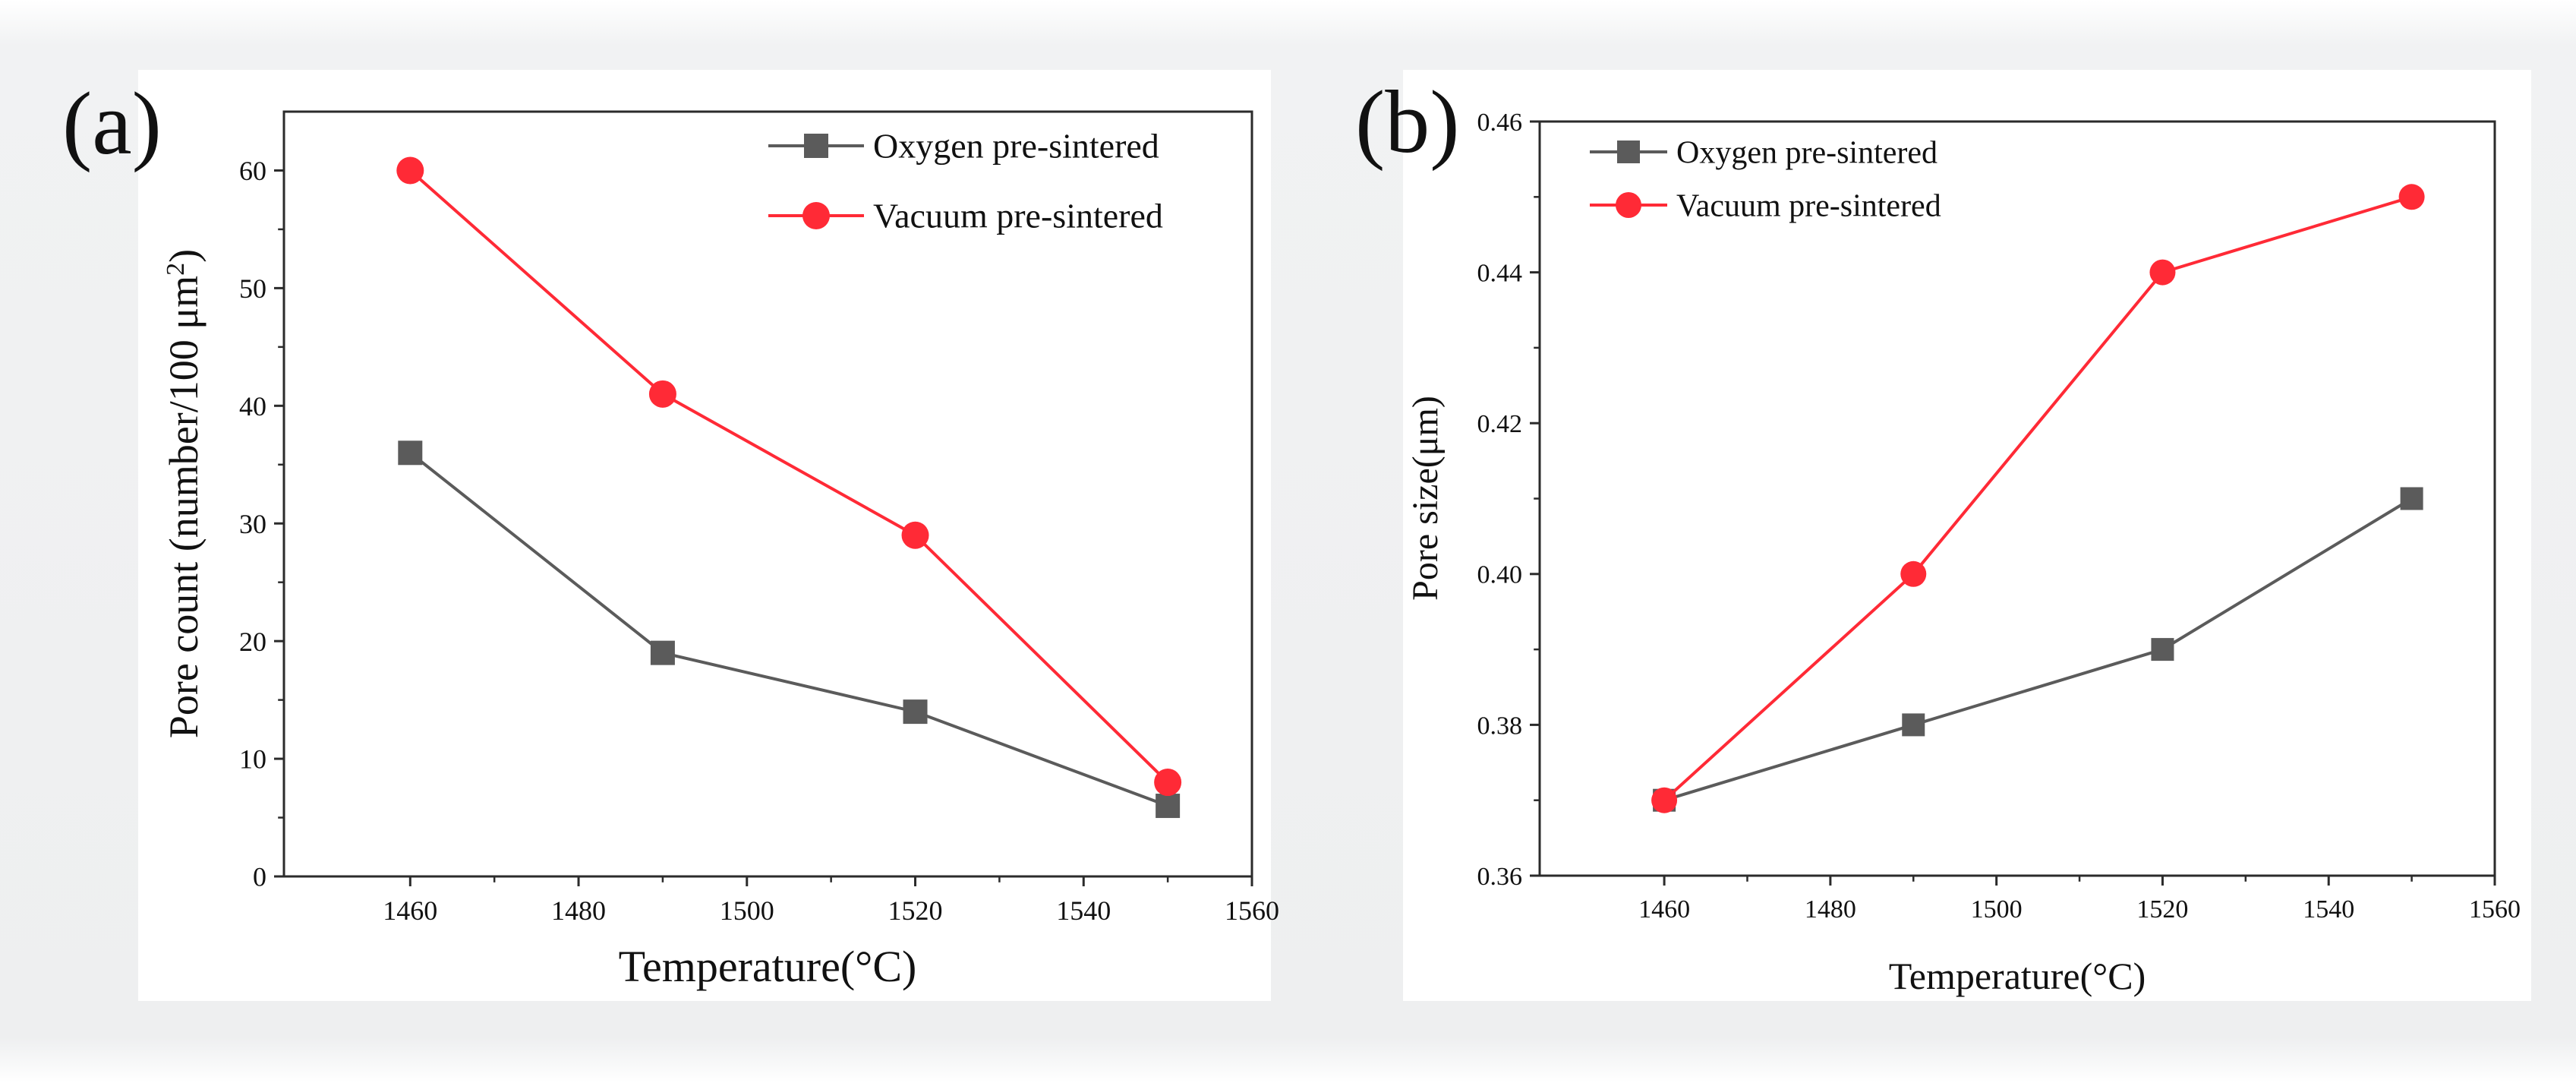  What do you see at coordinates (1500, 877) in the screenshot?
I see `y-tick-label: 0.36` at bounding box center [1500, 877].